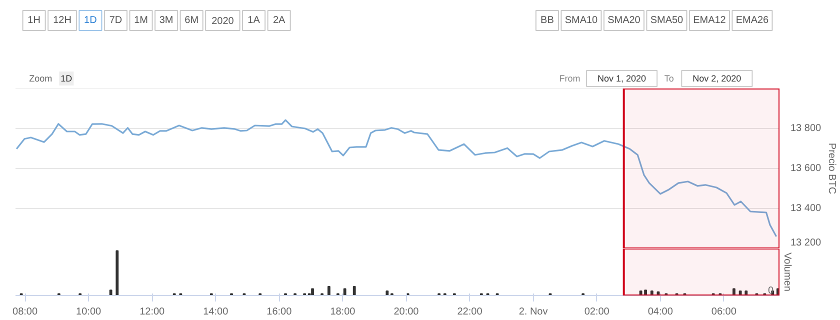  Describe the element at coordinates (89, 312) in the screenshot. I see `x-tick-label: 10:00` at that location.